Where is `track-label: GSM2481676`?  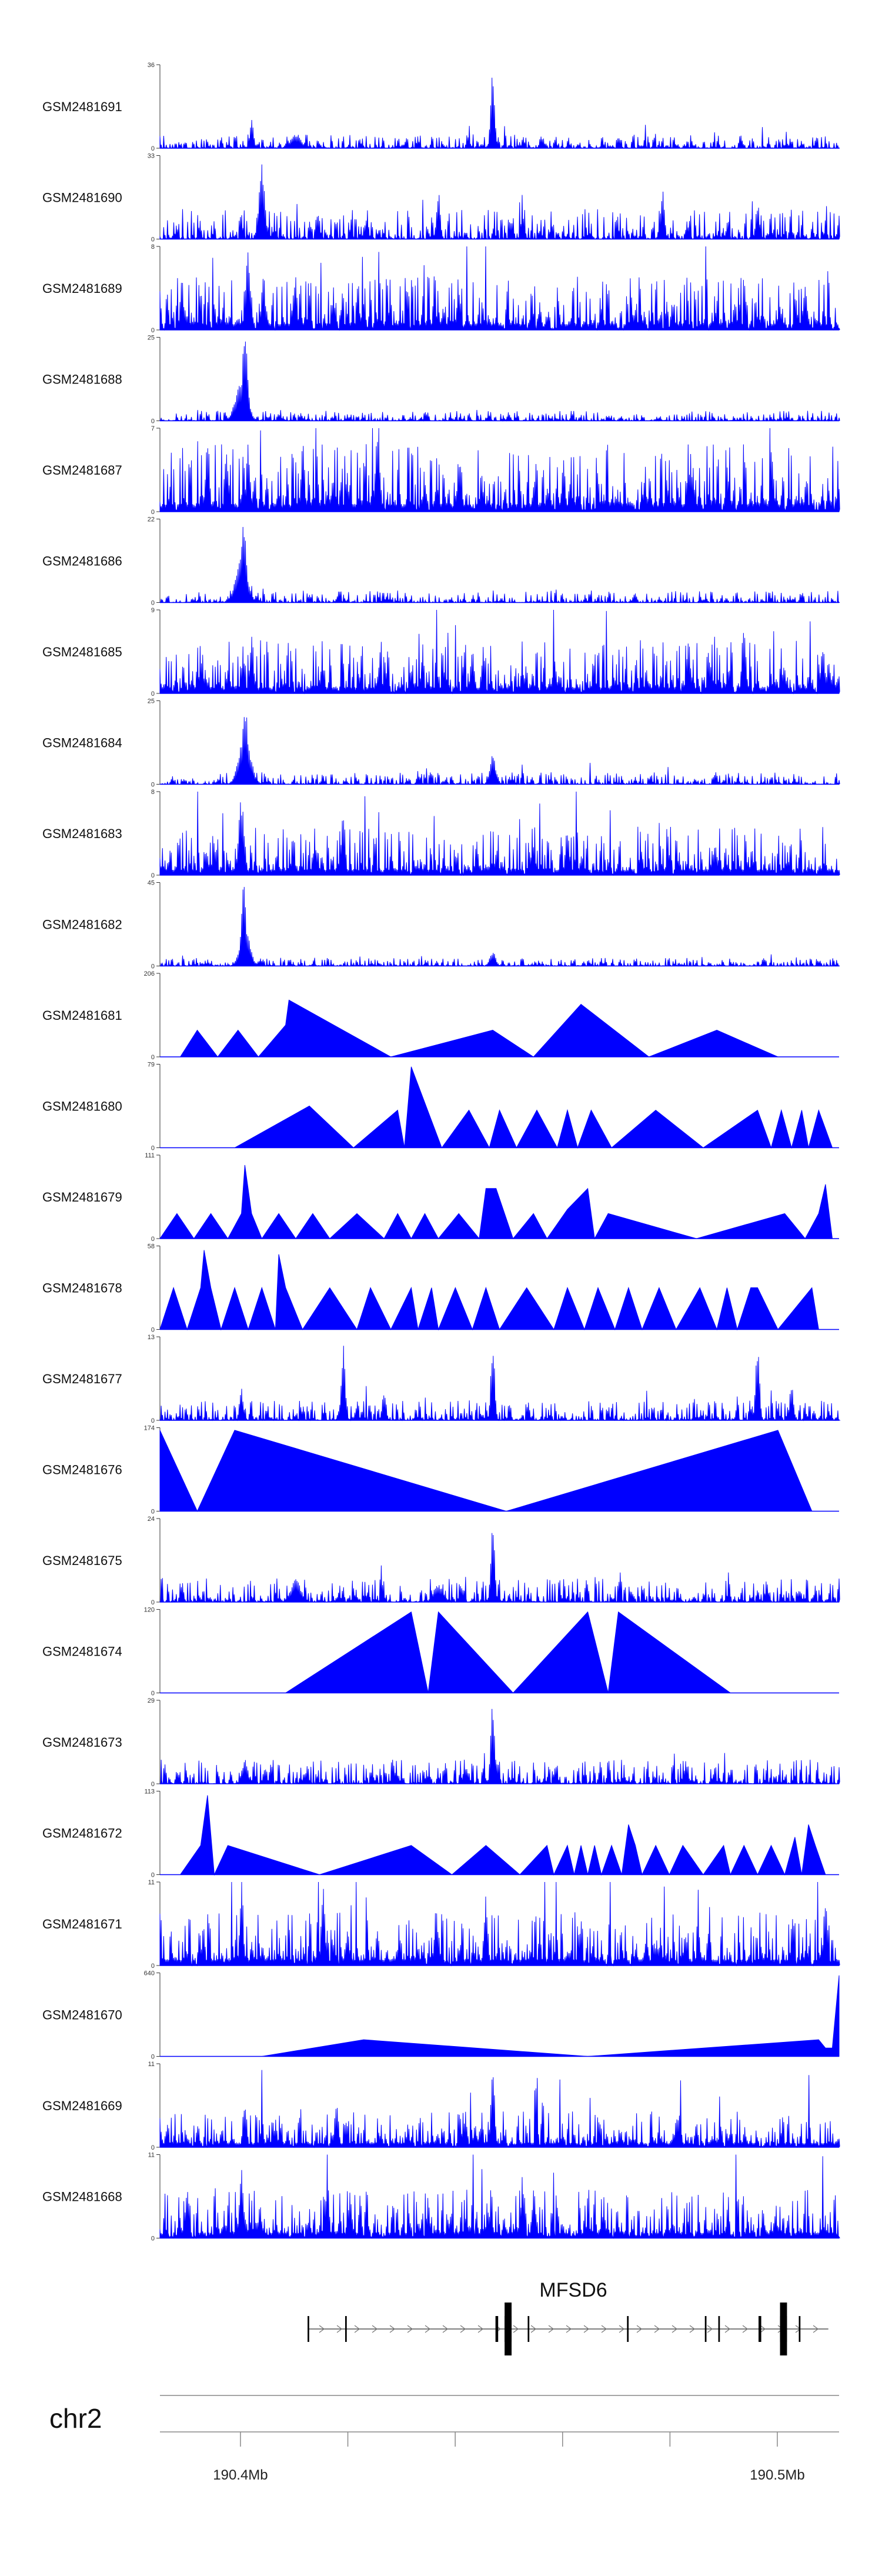
track-label: GSM2481676 is located at coordinates (82, 1470).